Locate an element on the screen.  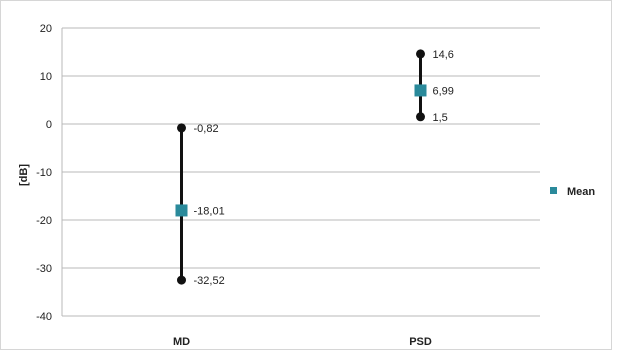
legend: Mean is located at coordinates (572, 192).